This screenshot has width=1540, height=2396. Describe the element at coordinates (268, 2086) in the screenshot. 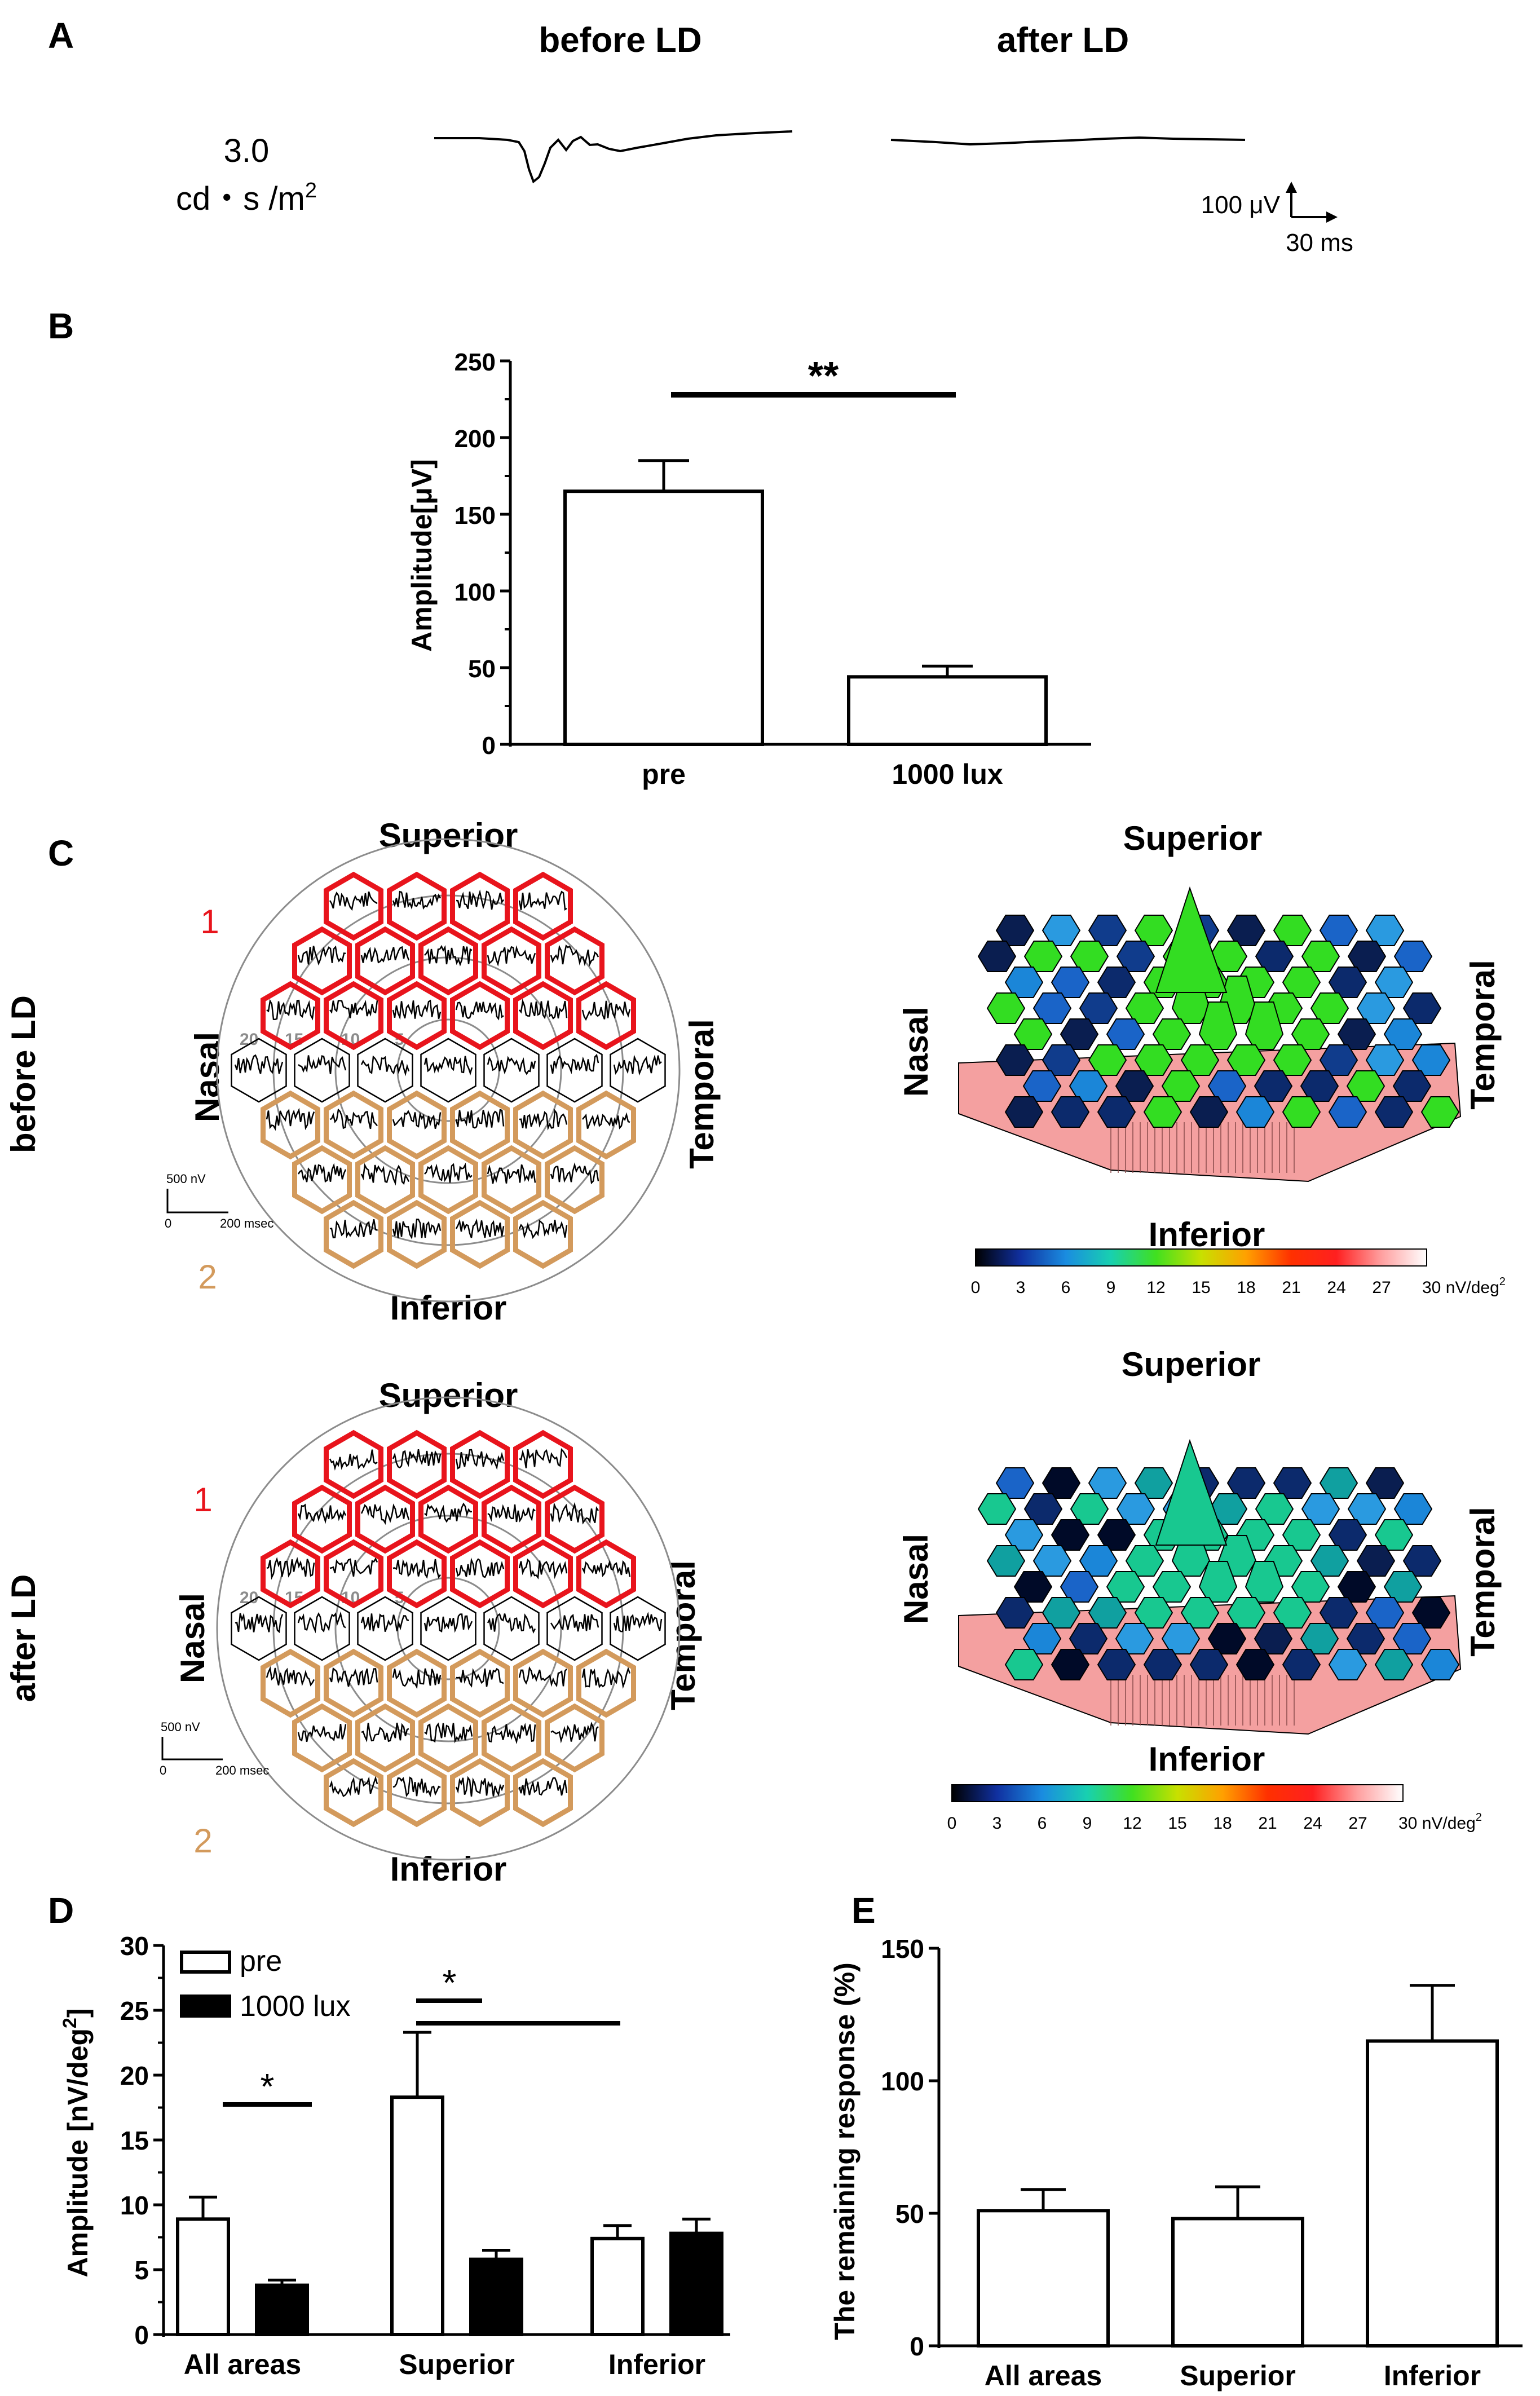

I see `significance-marker-all: *` at that location.